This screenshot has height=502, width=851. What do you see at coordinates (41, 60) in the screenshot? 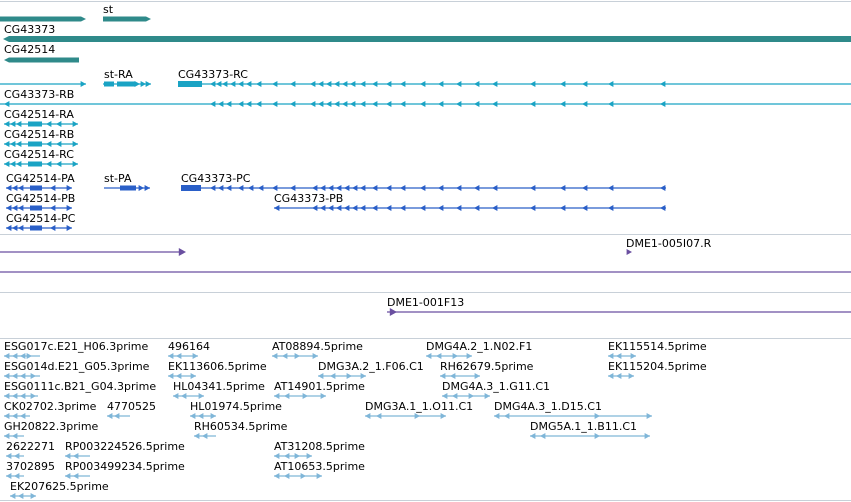
I see `feature-bar` at bounding box center [41, 60].